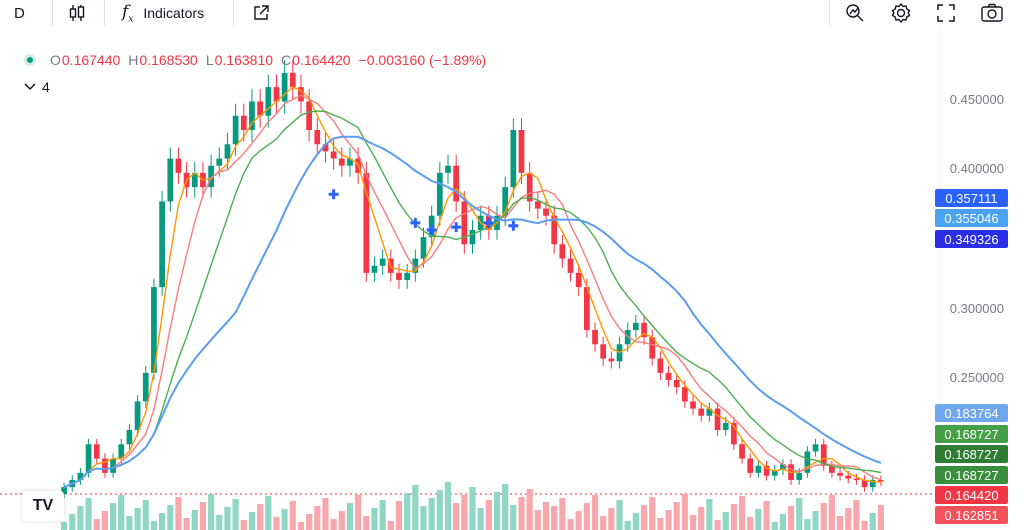 The image size is (1024, 530). Describe the element at coordinates (901, 13) in the screenshot. I see `settings-button` at that location.